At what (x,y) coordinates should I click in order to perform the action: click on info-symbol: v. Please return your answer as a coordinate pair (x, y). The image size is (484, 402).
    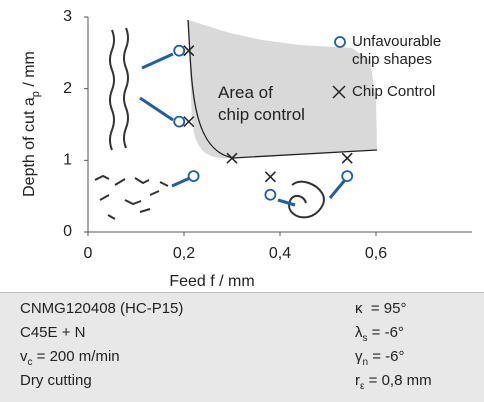
    Looking at the image, I should click on (24, 356).